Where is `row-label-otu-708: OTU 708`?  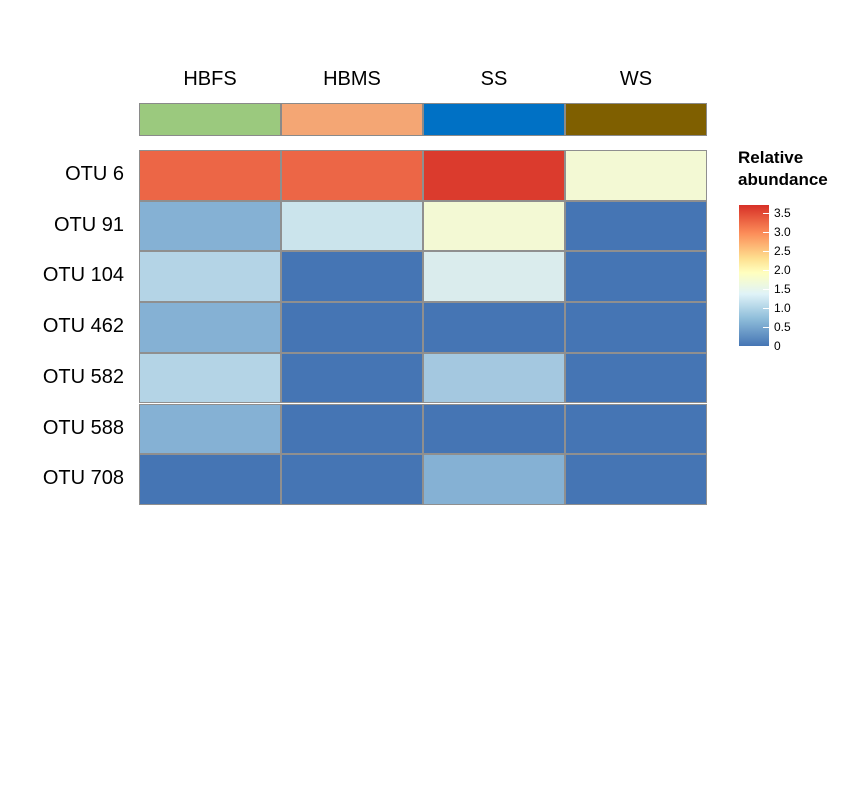 row-label-otu-708: OTU 708 is located at coordinates (83, 478).